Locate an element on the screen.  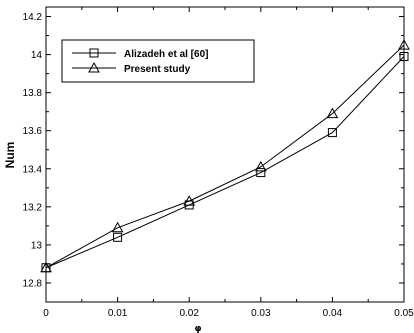
x-tick-label: 0.01 is located at coordinates (118, 313).